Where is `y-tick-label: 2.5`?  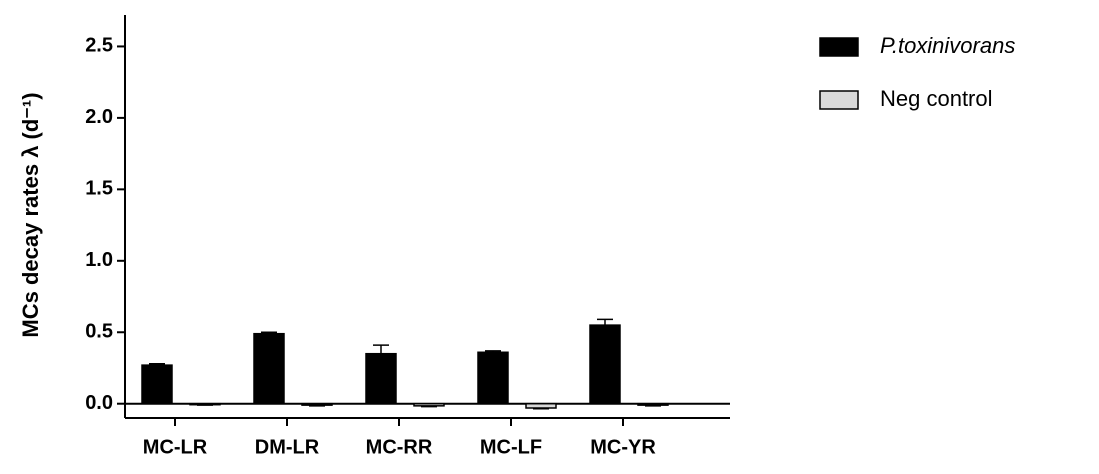
y-tick-label: 2.5 is located at coordinates (99, 46).